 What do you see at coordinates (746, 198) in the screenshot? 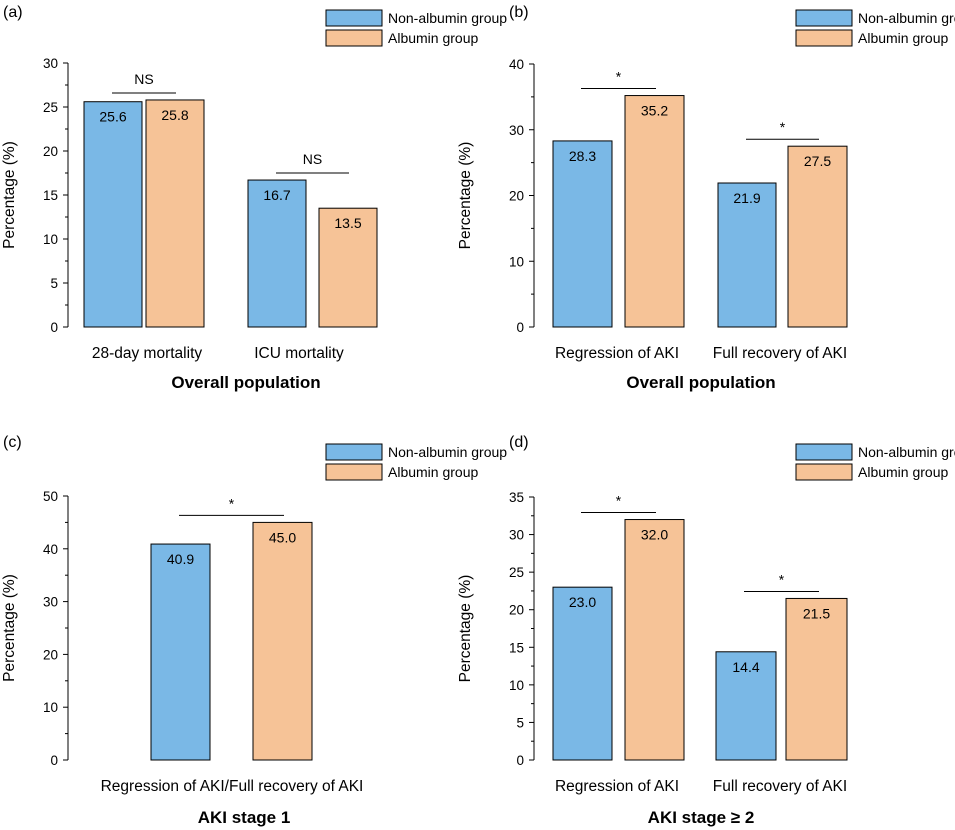
I see `bar-value-label: 21.9` at bounding box center [746, 198].